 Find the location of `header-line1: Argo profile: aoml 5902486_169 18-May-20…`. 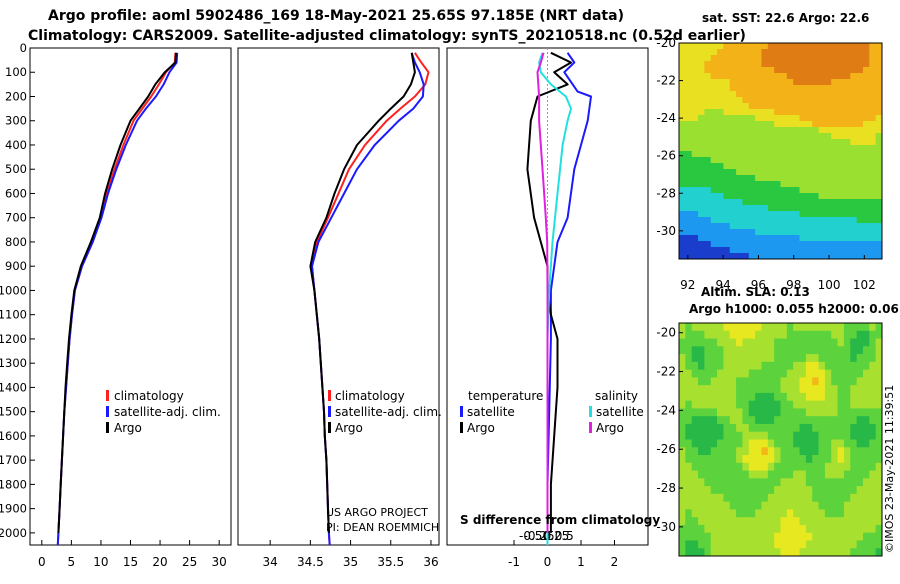

header-line1: Argo profile: aoml 5902486_169 18-May-20… is located at coordinates (336, 16).